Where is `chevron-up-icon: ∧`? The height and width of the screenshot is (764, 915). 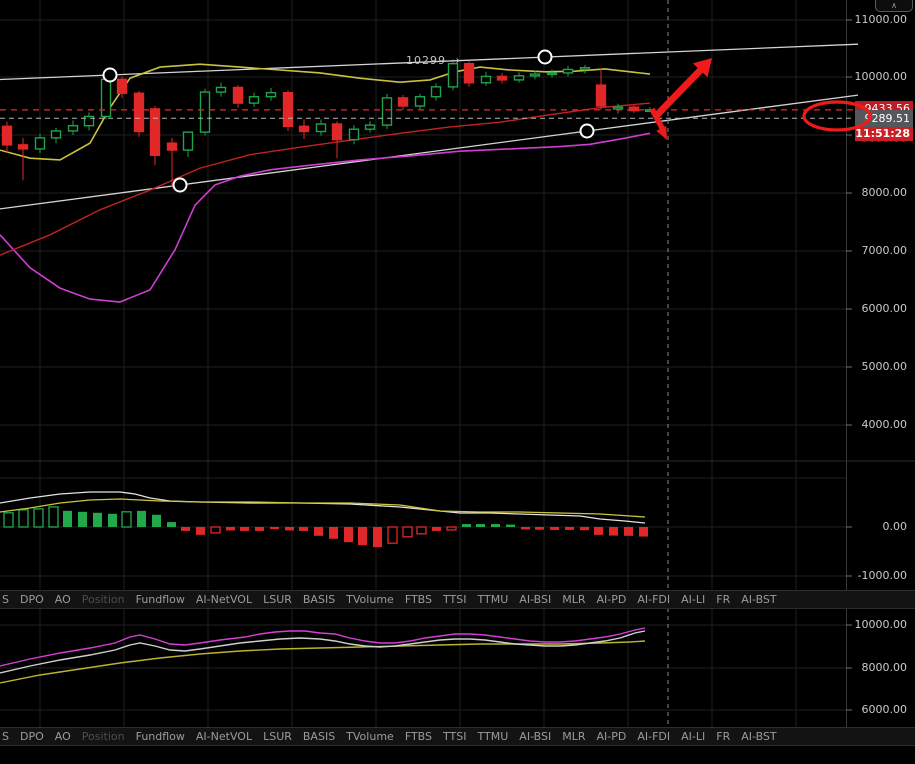
chevron-up-icon: ∧ is located at coordinates (894, 5).